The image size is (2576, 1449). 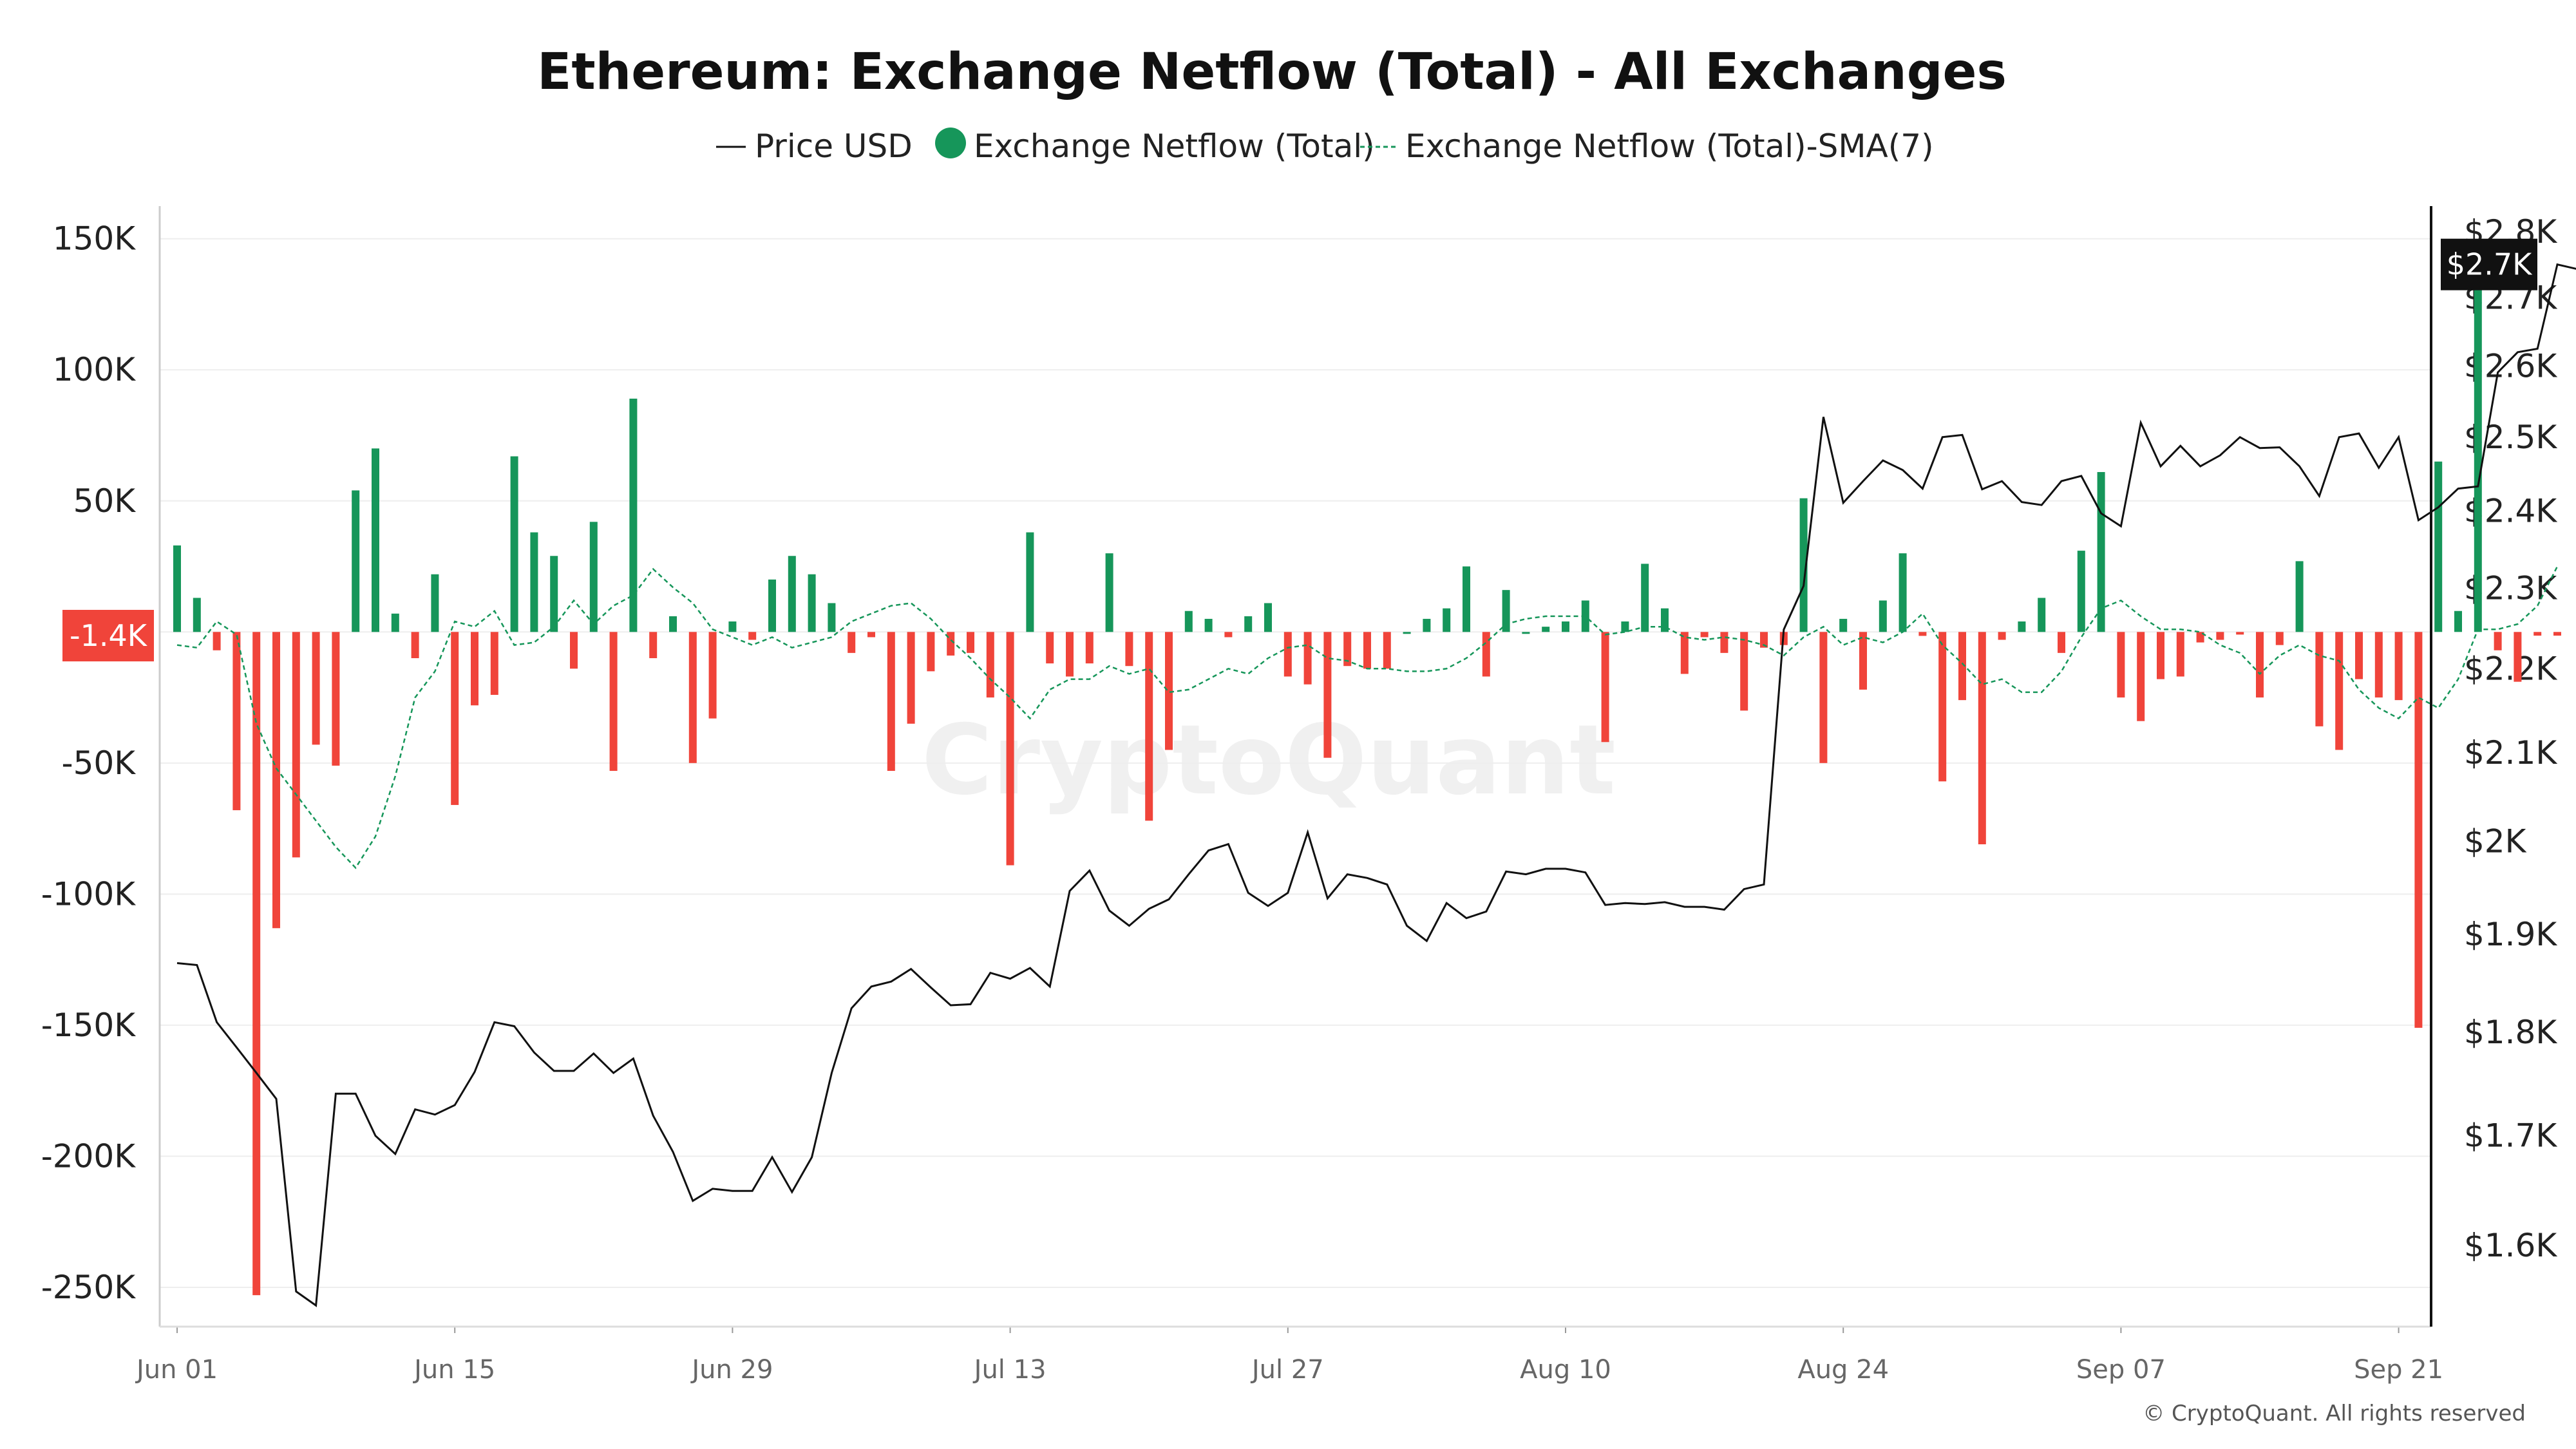 I want to click on left-tick-label: -100K, so click(x=88, y=894).